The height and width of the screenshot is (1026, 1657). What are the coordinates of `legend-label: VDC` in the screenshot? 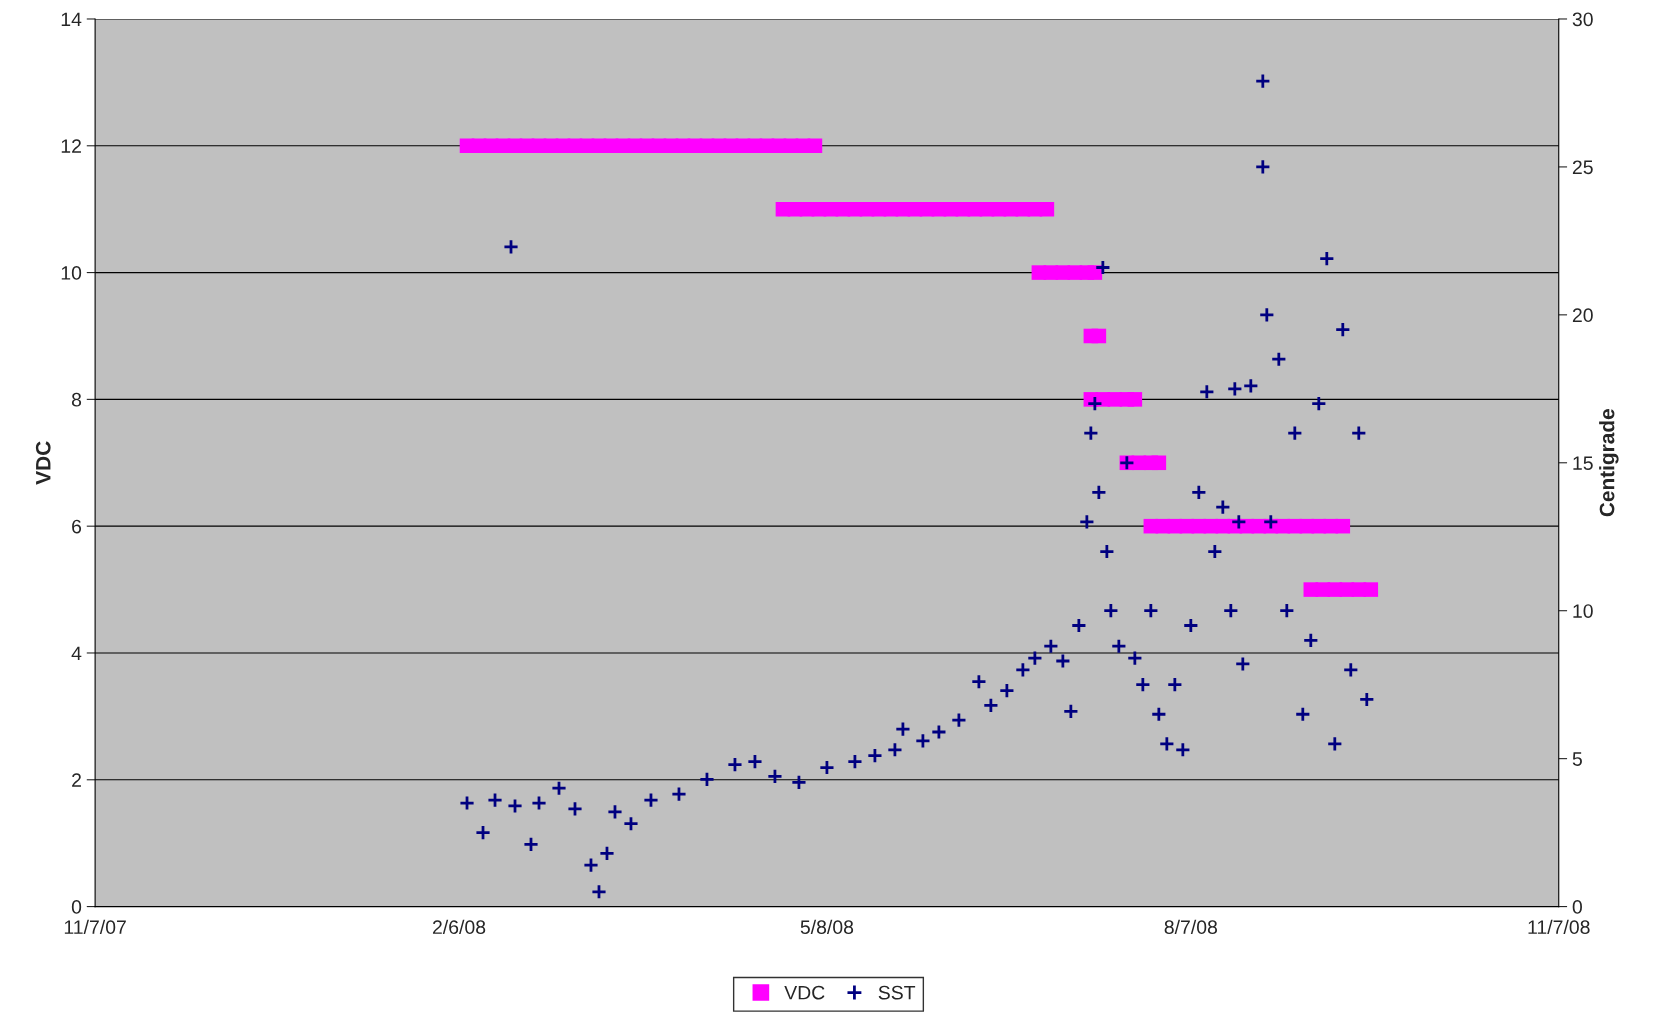 It's located at (804, 992).